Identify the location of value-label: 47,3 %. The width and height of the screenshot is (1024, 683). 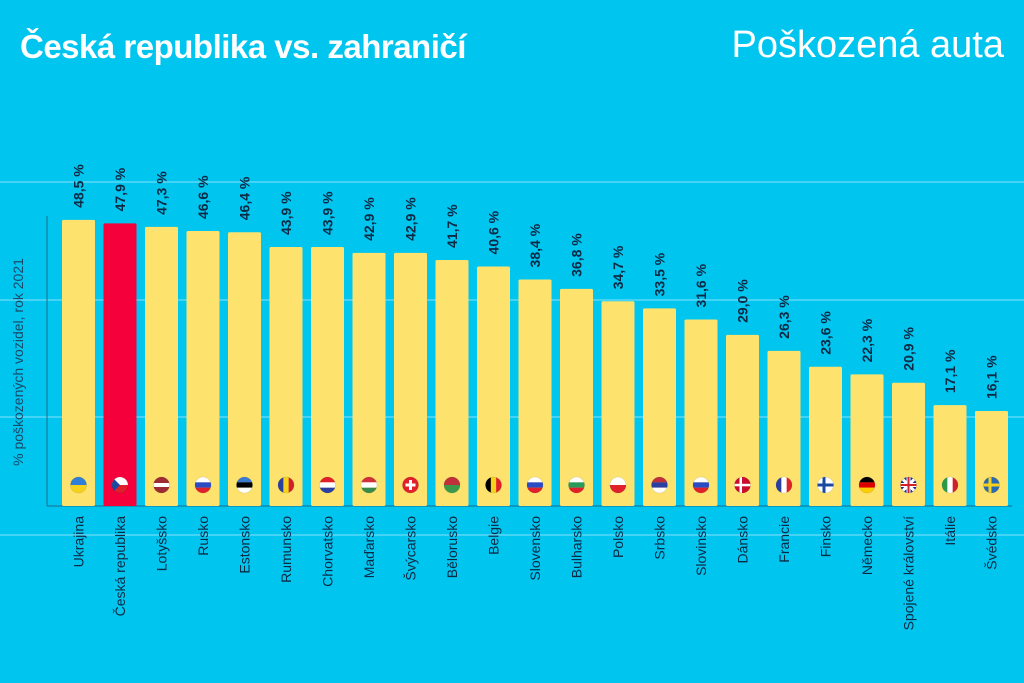
(162, 193).